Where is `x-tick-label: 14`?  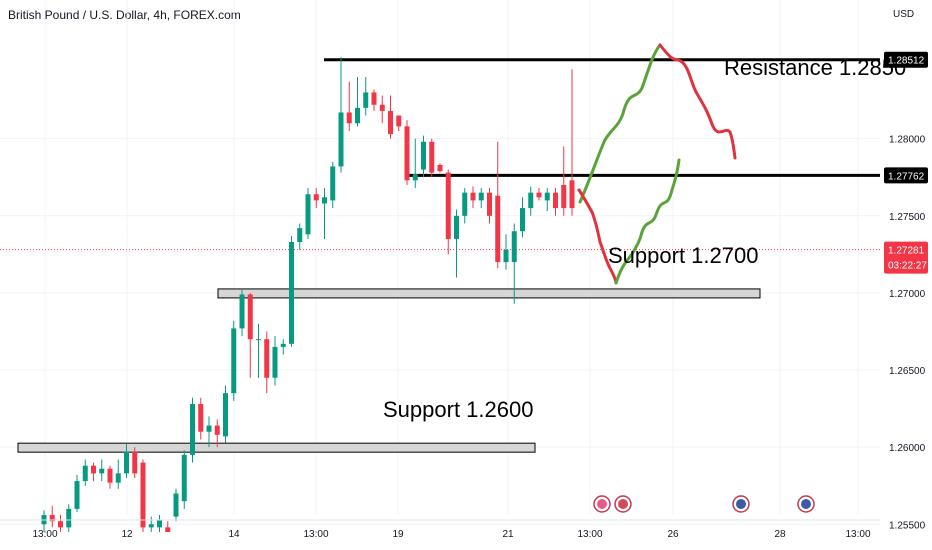
x-tick-label: 14 is located at coordinates (234, 534).